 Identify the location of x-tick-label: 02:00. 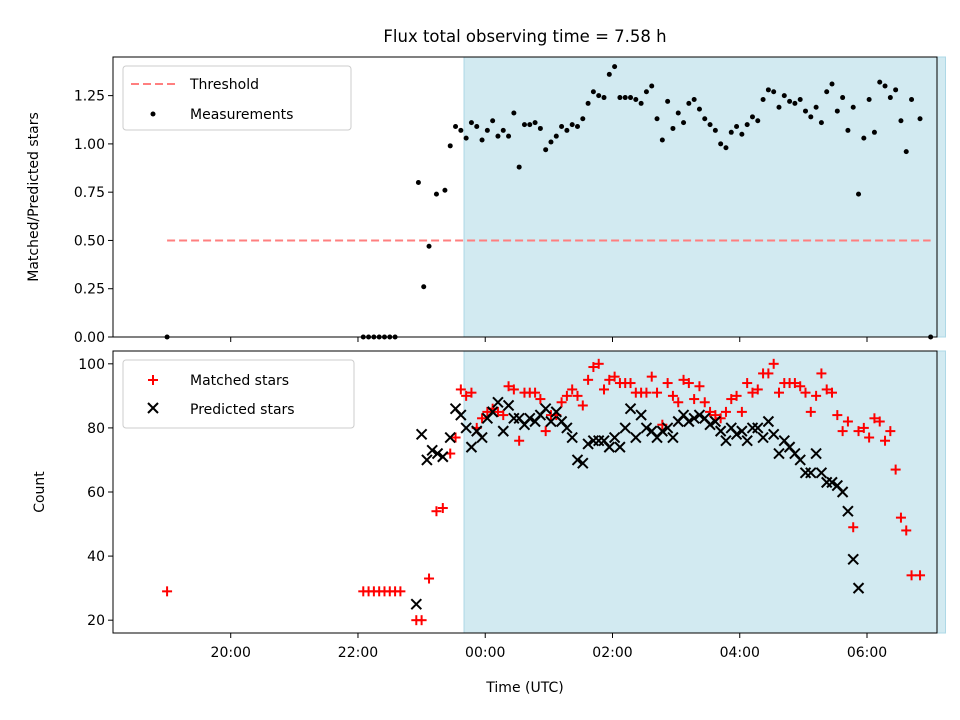
(612, 653).